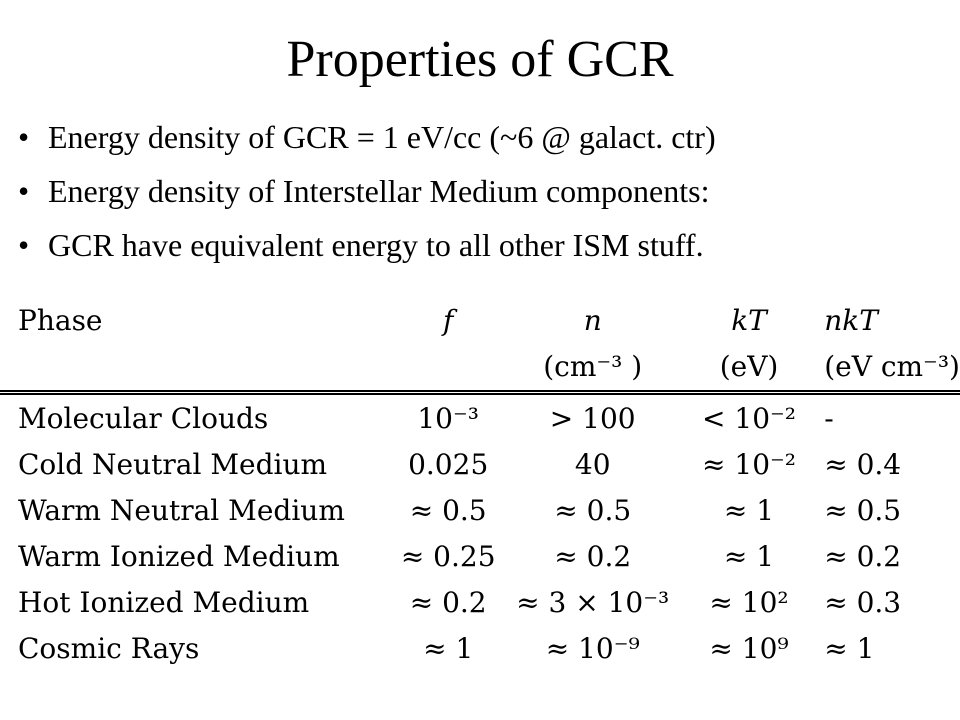 The image size is (960, 720). Describe the element at coordinates (197, 647) in the screenshot. I see `row-phase: Cosmic Rays` at that location.